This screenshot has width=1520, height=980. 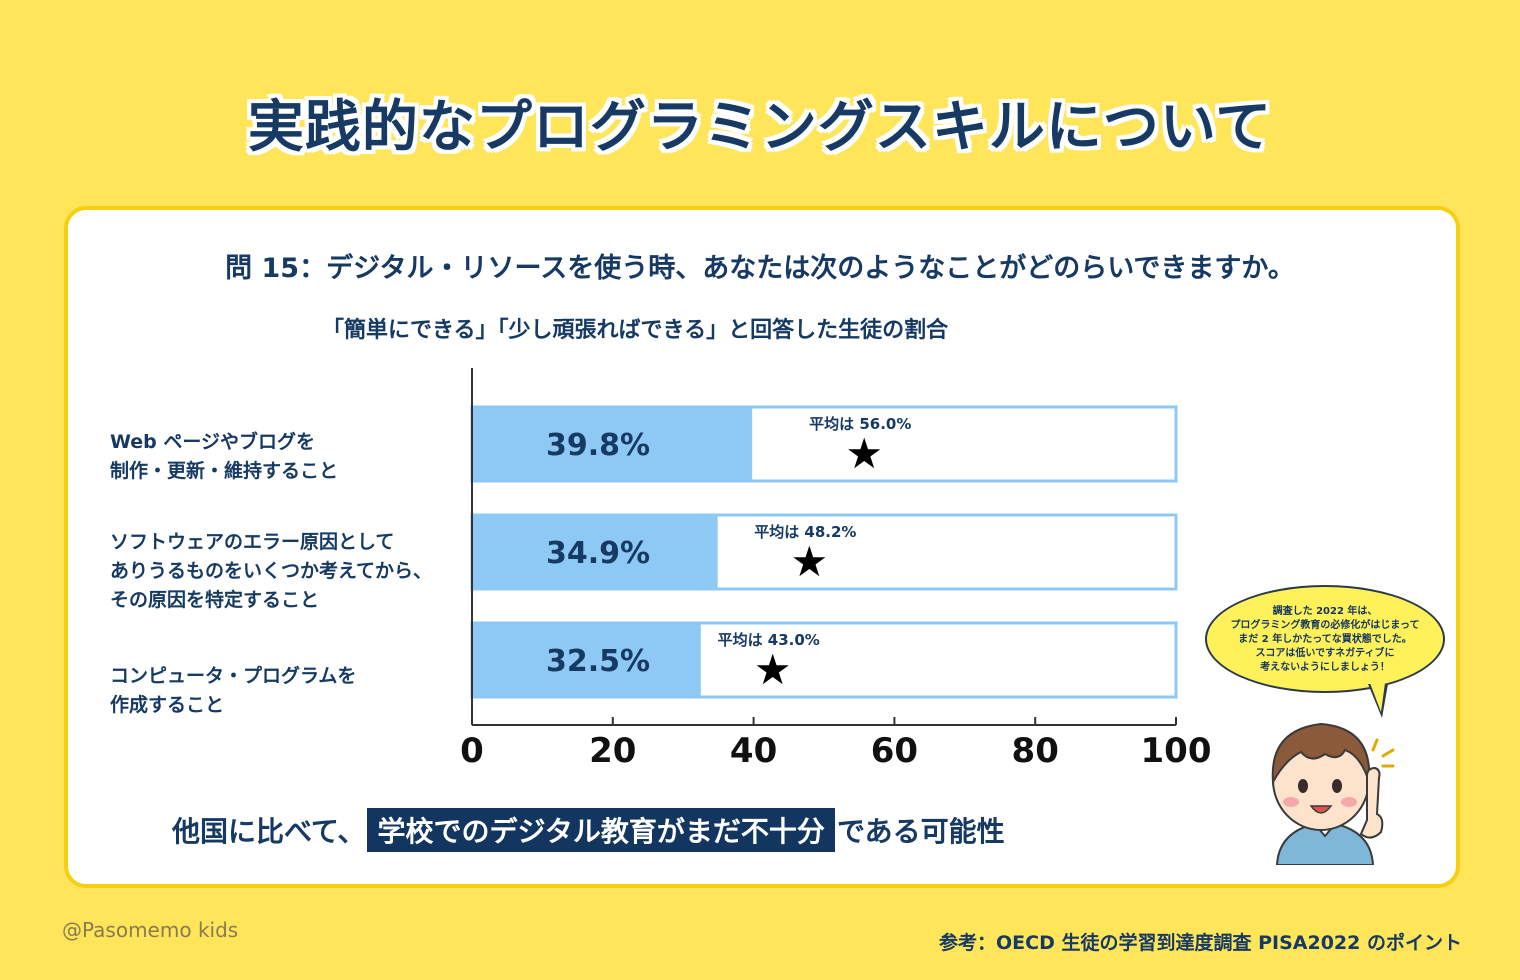 I want to click on x-tick-label: 60, so click(x=894, y=751).